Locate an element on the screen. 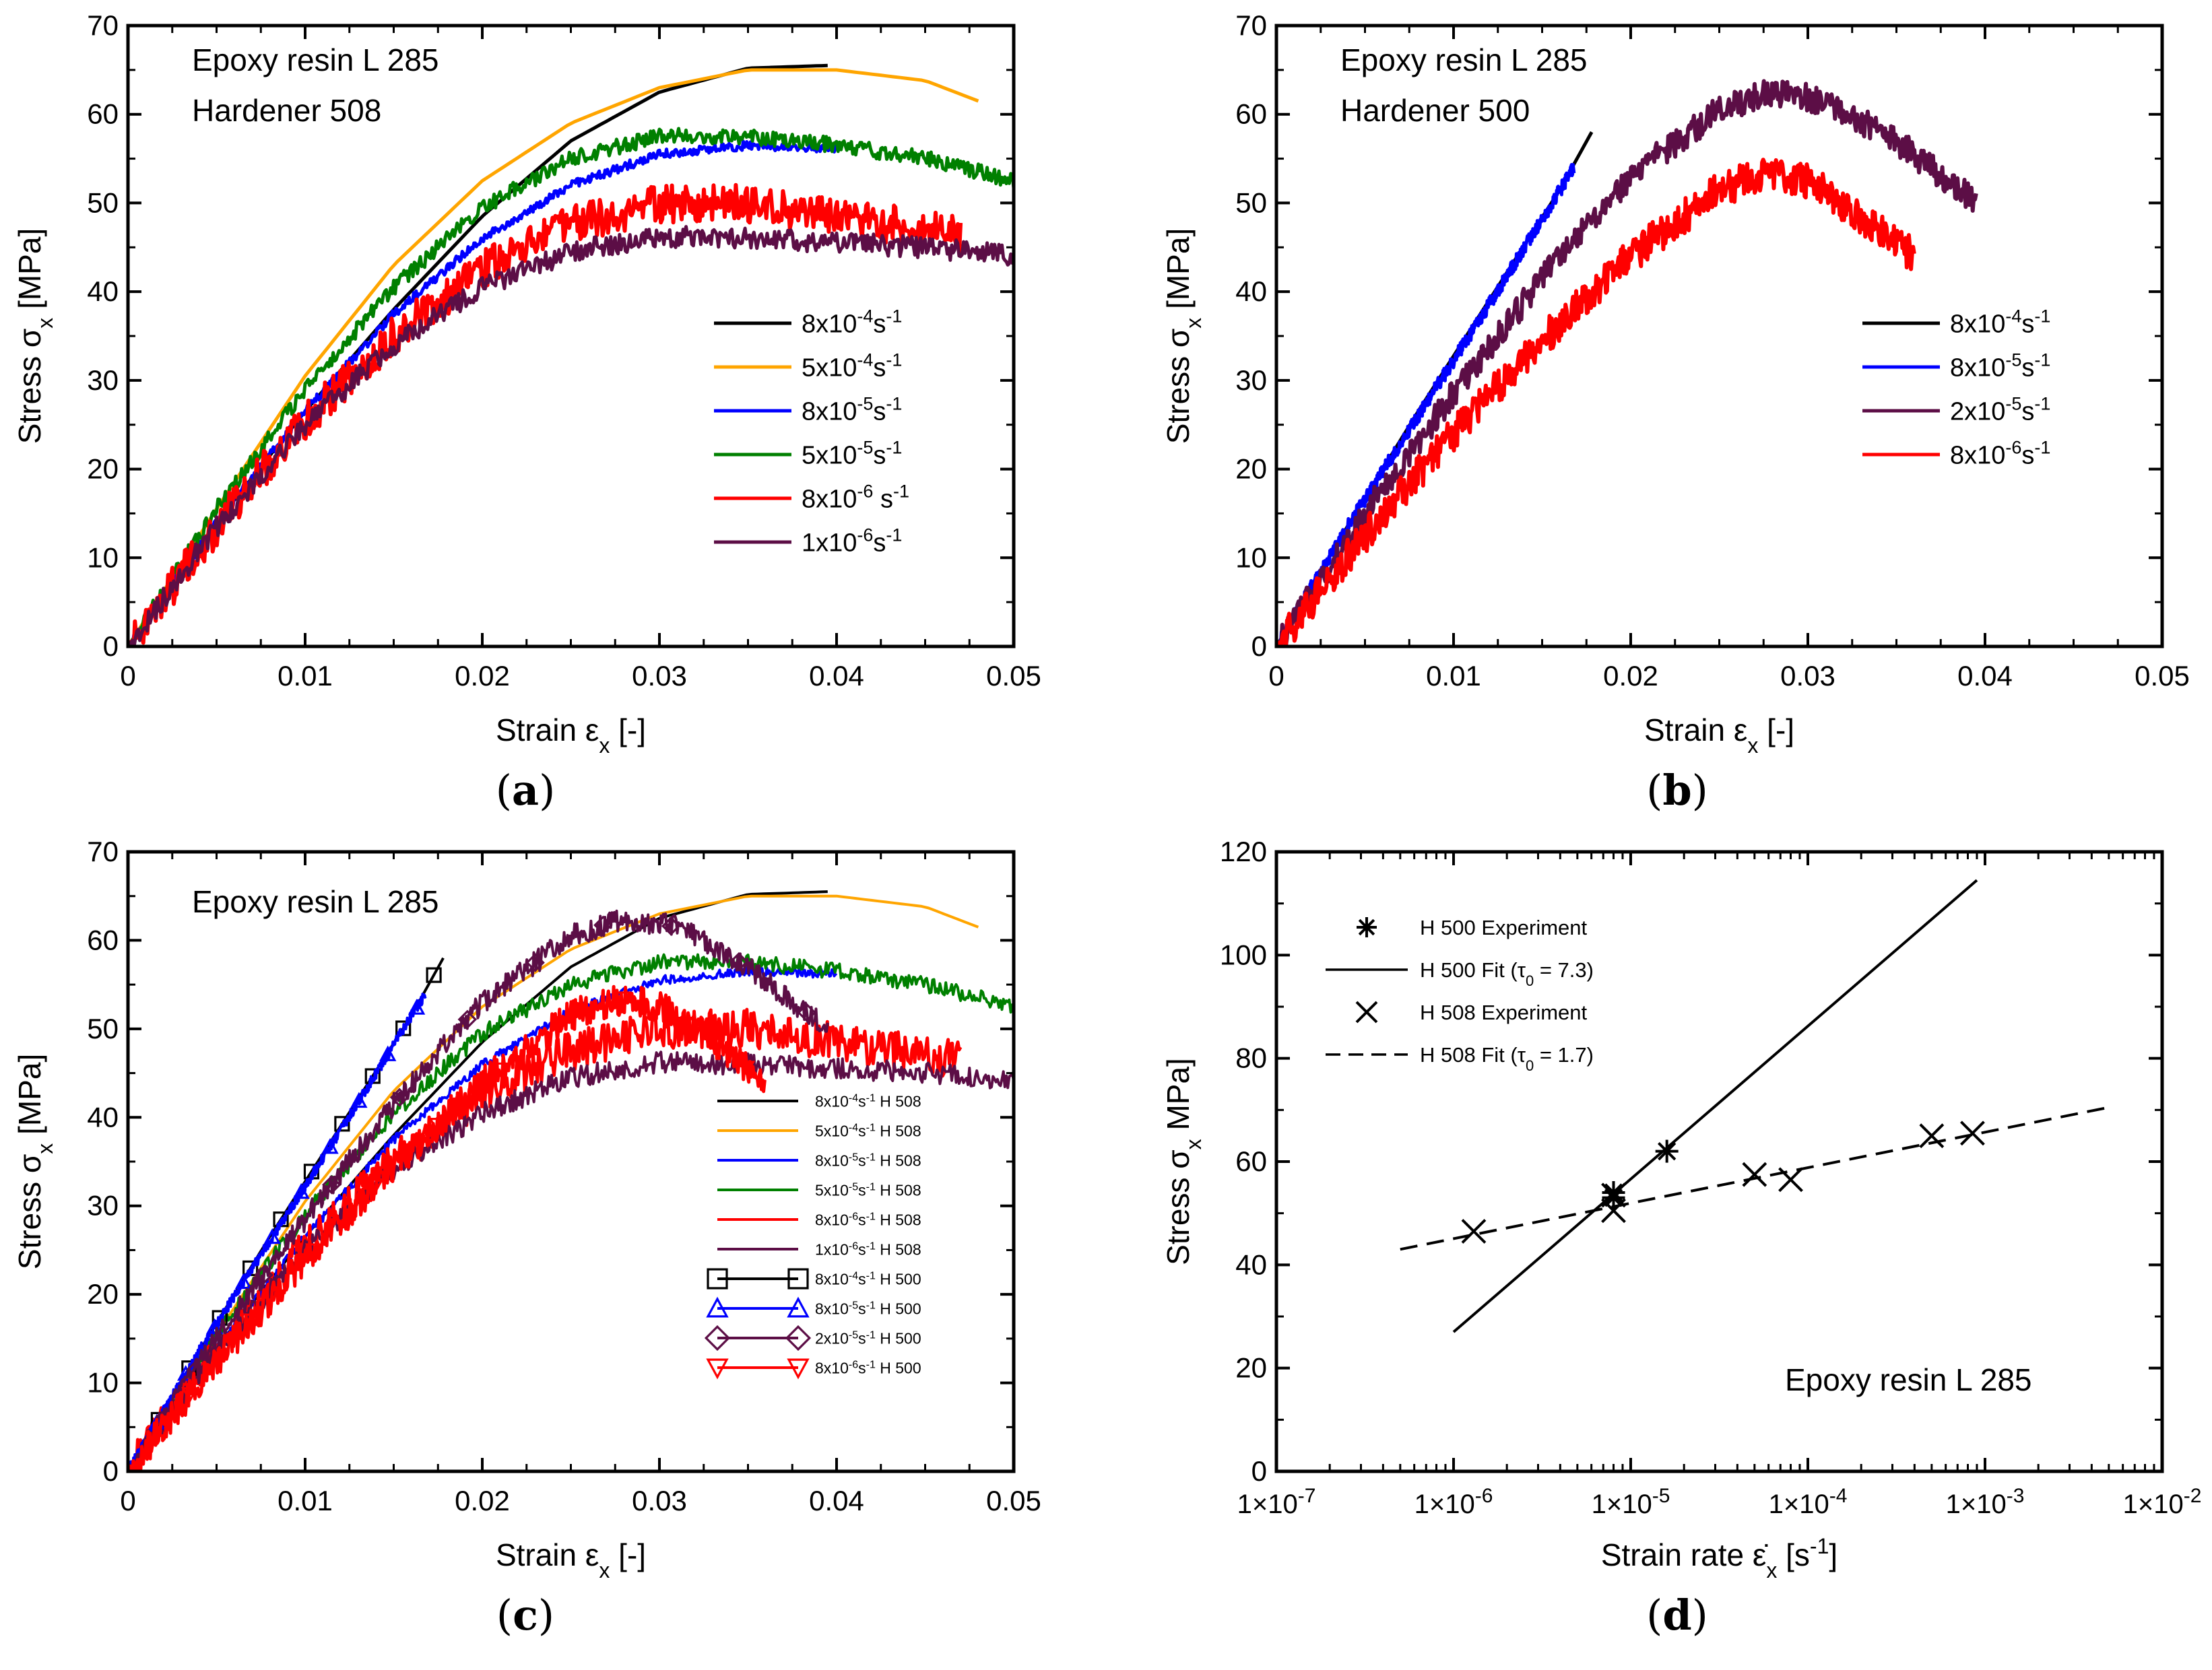 The height and width of the screenshot is (1670, 2212). legend-label: H 500 Experiment is located at coordinates (1504, 927).